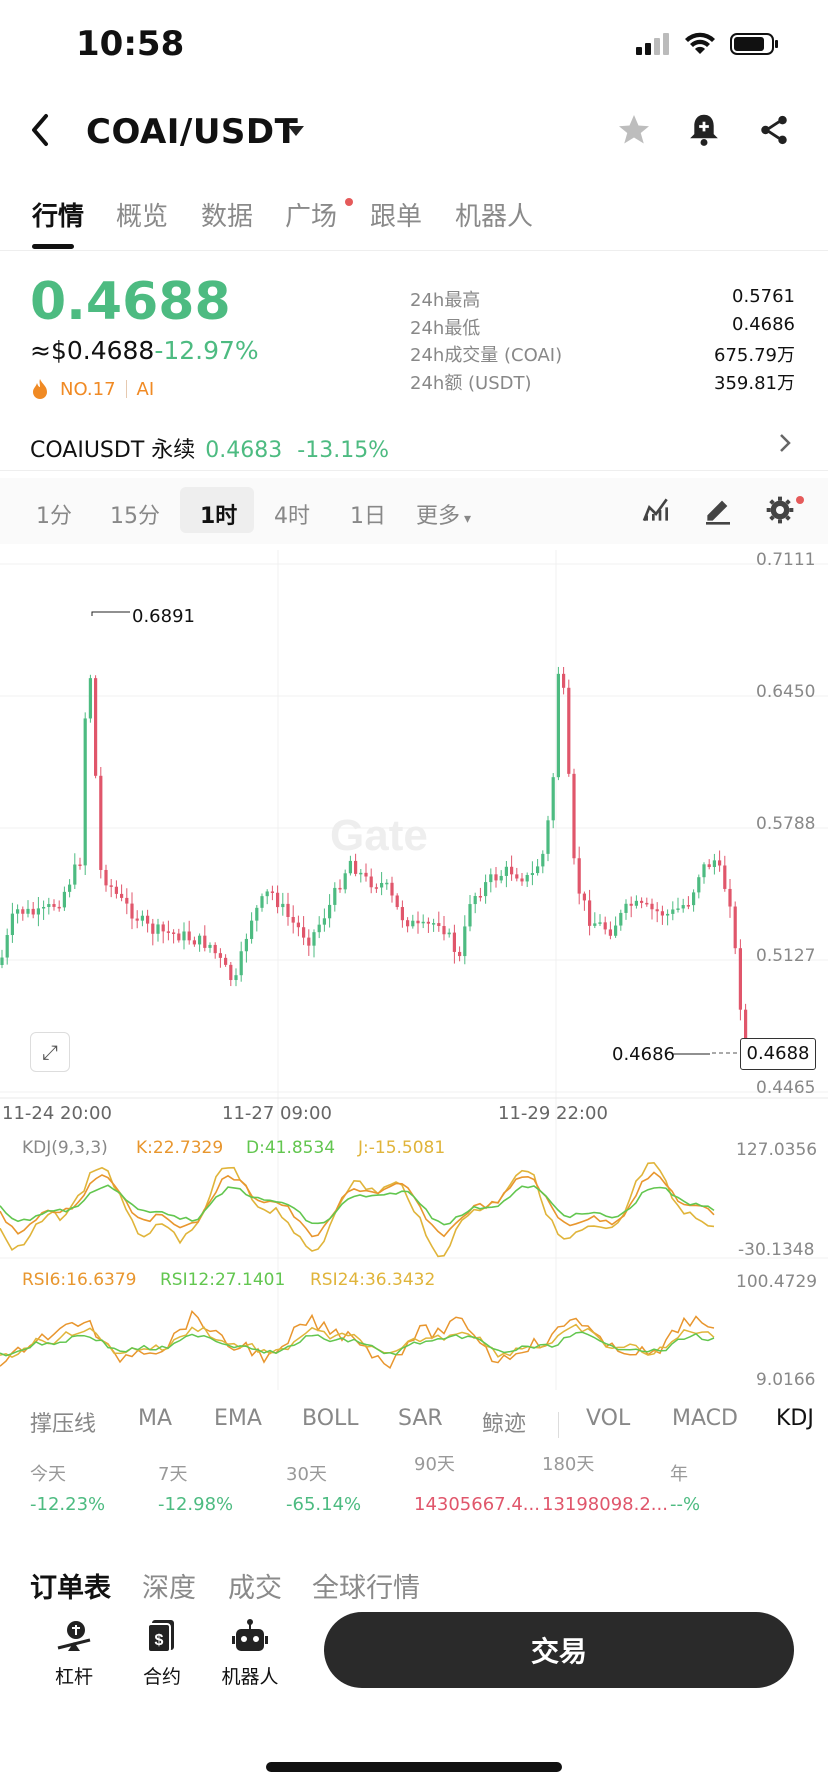 The width and height of the screenshot is (828, 1792). Describe the element at coordinates (602, 300) in the screenshot. I see `stat-row: 24h最高 0.5761` at that location.